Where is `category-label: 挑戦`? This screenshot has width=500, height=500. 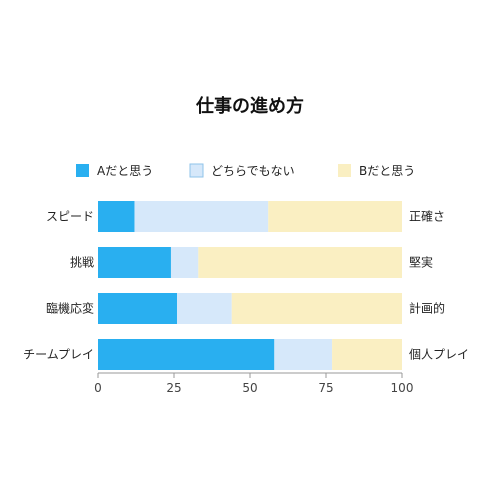 category-label: 挑戦 is located at coordinates (82, 263).